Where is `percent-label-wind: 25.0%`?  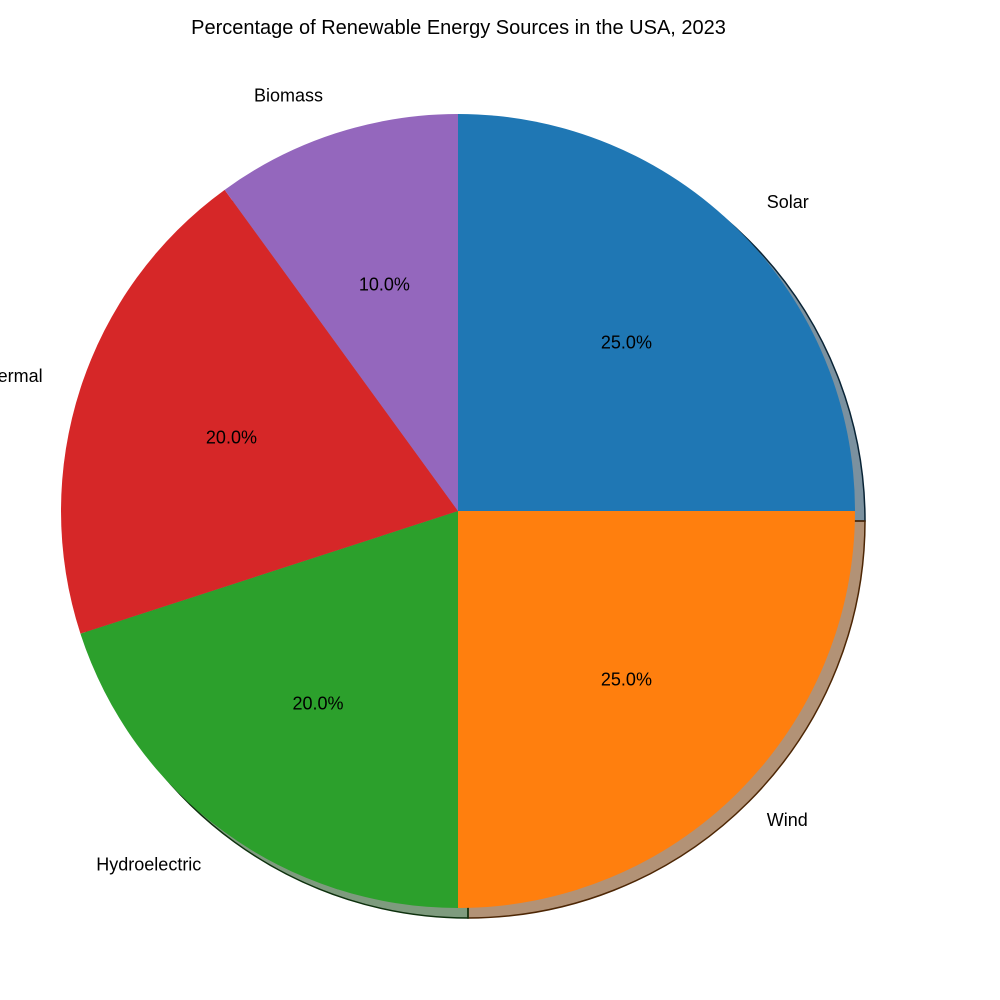
percent-label-wind: 25.0% is located at coordinates (626, 679).